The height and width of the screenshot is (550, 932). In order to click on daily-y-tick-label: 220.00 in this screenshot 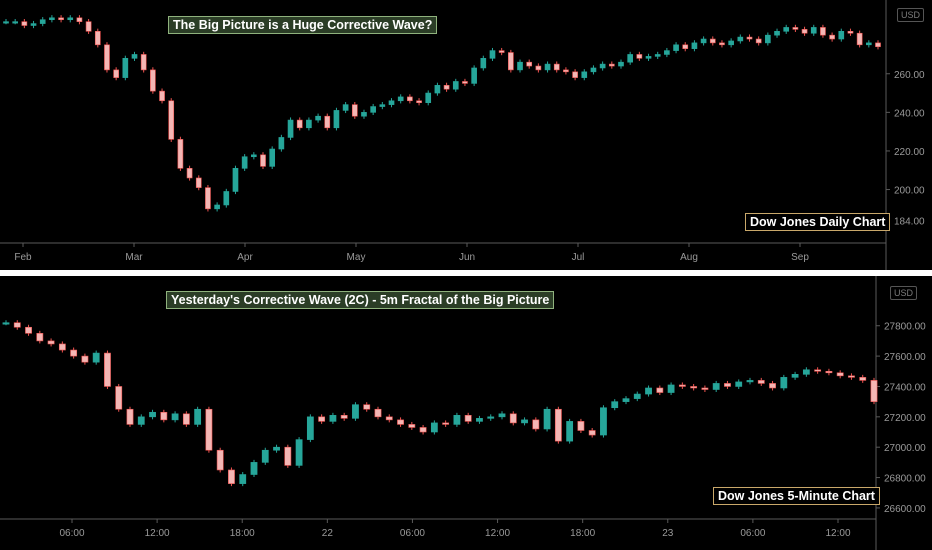, I will do `click(909, 152)`.